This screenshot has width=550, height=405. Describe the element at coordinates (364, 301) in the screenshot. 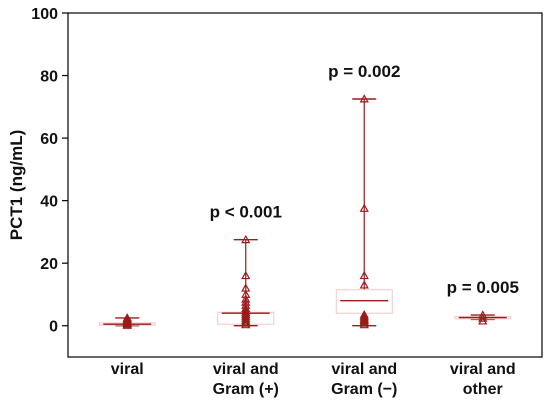

I see `iqr-box` at that location.